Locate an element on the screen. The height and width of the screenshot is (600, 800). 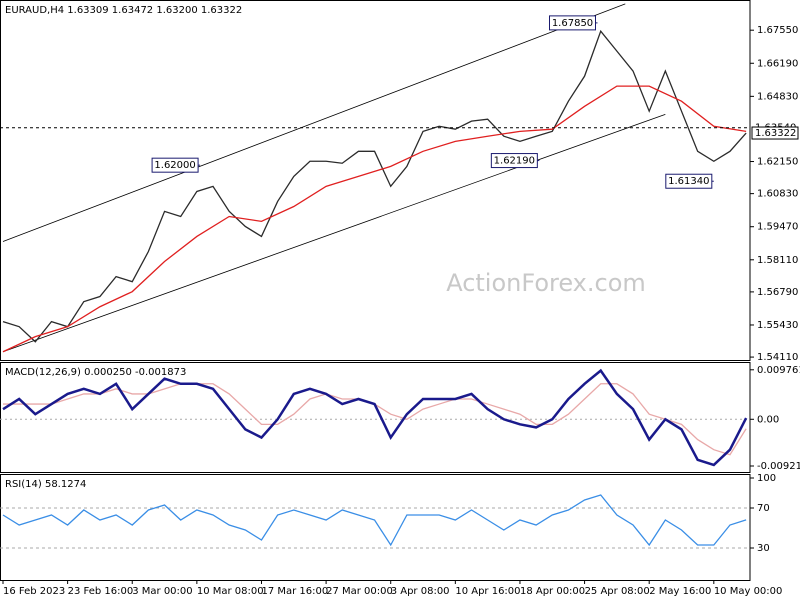
annotation-label: 1.67850 is located at coordinates (572, 23).